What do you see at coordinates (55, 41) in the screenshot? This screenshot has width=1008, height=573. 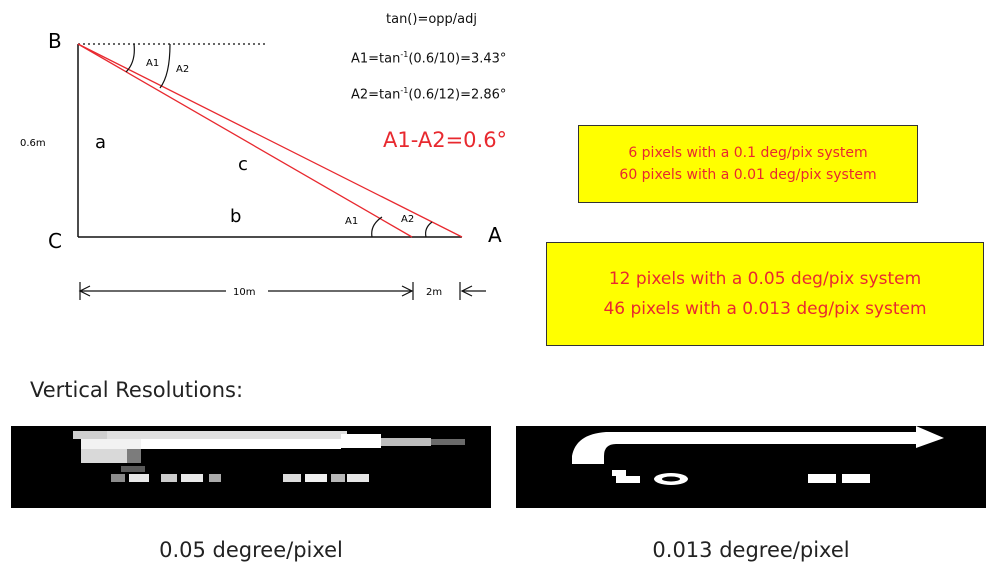 I see `vertex-b-label: B` at bounding box center [55, 41].